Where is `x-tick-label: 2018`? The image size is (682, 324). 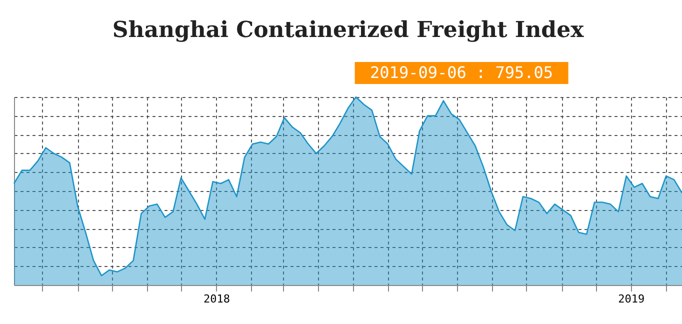
x-tick-label: 2018 is located at coordinates (216, 299).